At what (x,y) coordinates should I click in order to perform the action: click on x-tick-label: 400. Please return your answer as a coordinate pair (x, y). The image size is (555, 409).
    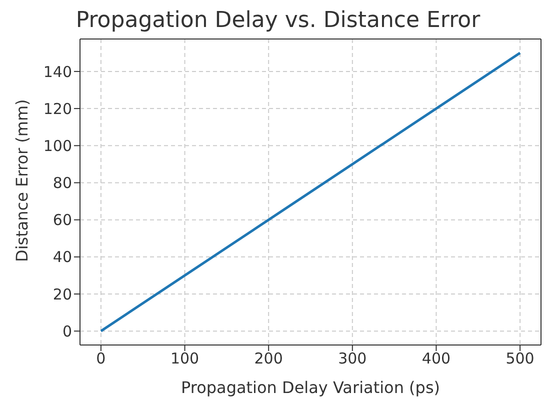
    Looking at the image, I should click on (436, 359).